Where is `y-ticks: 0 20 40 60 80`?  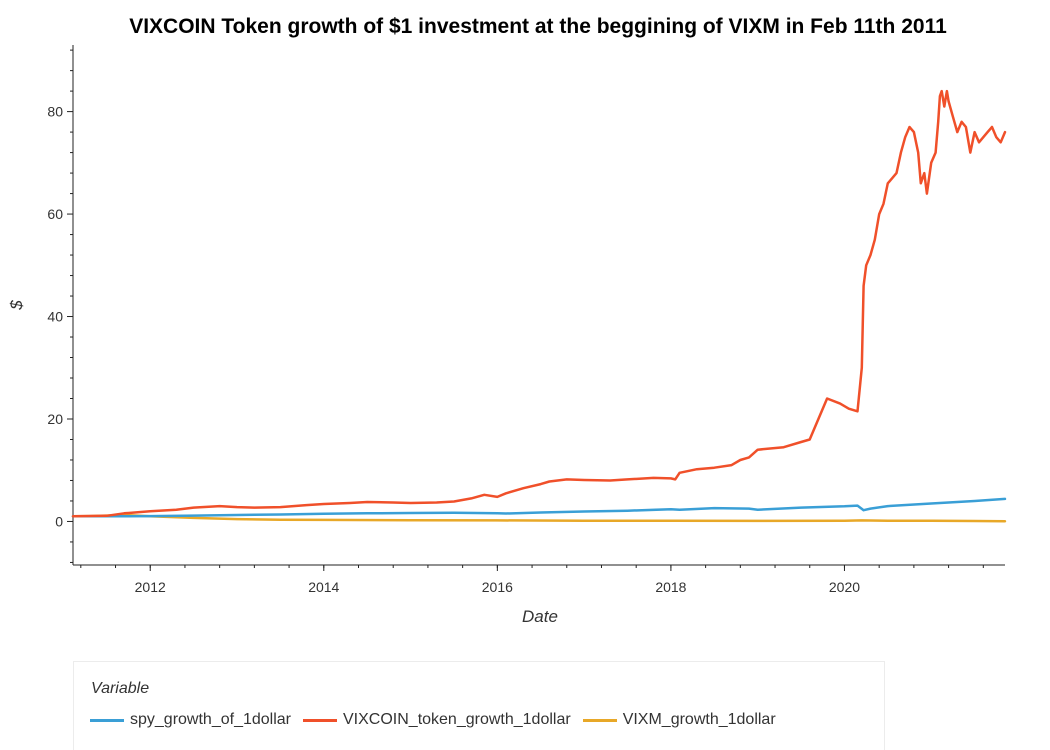 y-ticks: 0 20 40 60 80 is located at coordinates (60, 316).